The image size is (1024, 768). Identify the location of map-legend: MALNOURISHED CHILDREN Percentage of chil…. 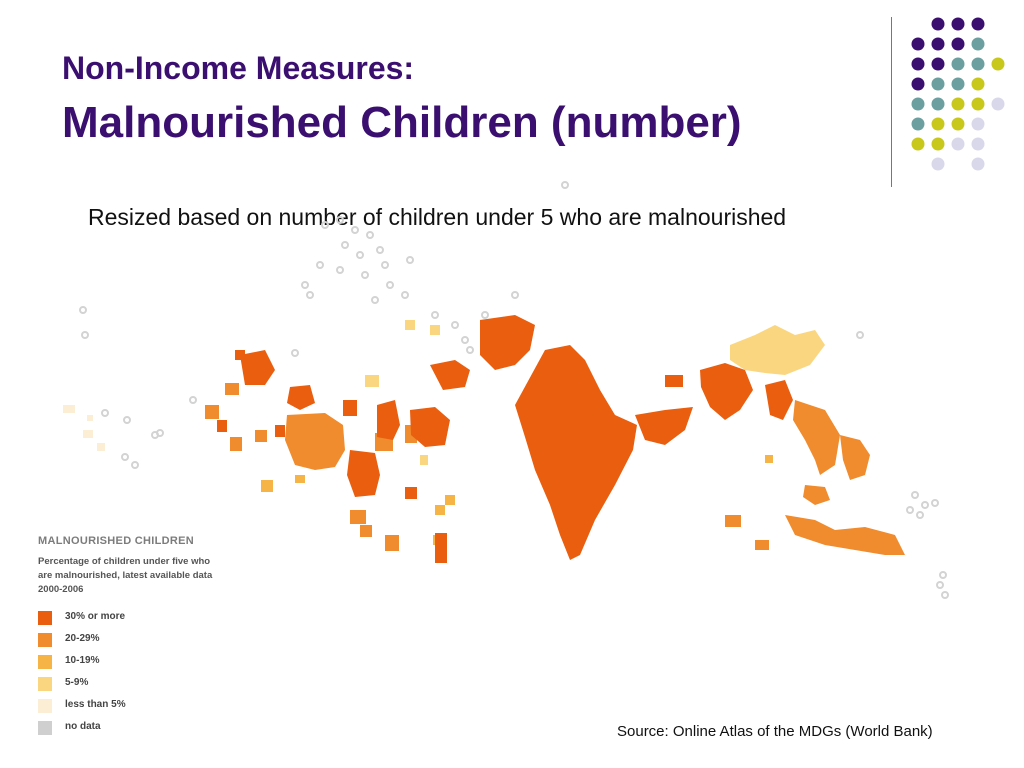
(148, 640).